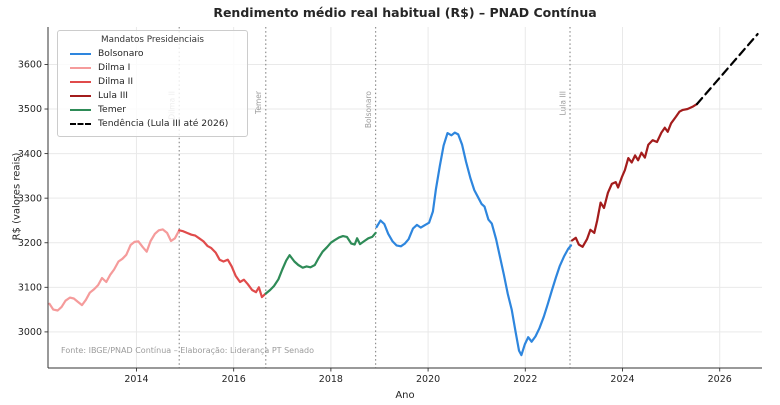 The width and height of the screenshot is (780, 405). I want to click on series-path-bolsonaro, so click(474, 244).